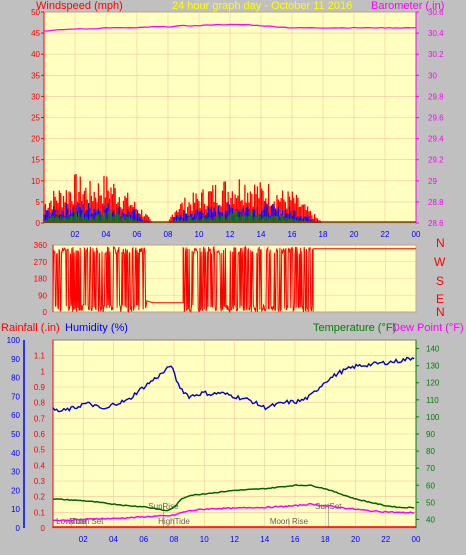  Describe the element at coordinates (40, 387) in the screenshot. I see `rain-tick-label: 0.9` at that location.